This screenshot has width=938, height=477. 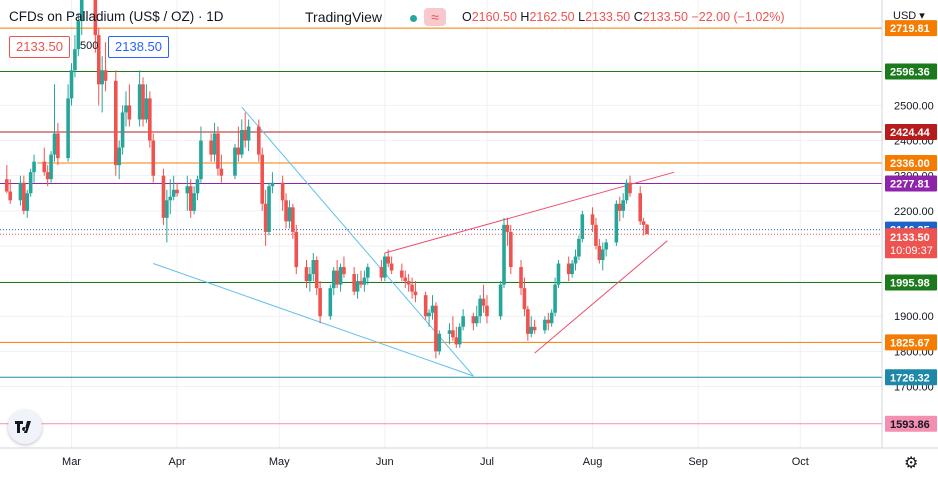 I want to click on level-label: 1995.98, so click(x=910, y=284).